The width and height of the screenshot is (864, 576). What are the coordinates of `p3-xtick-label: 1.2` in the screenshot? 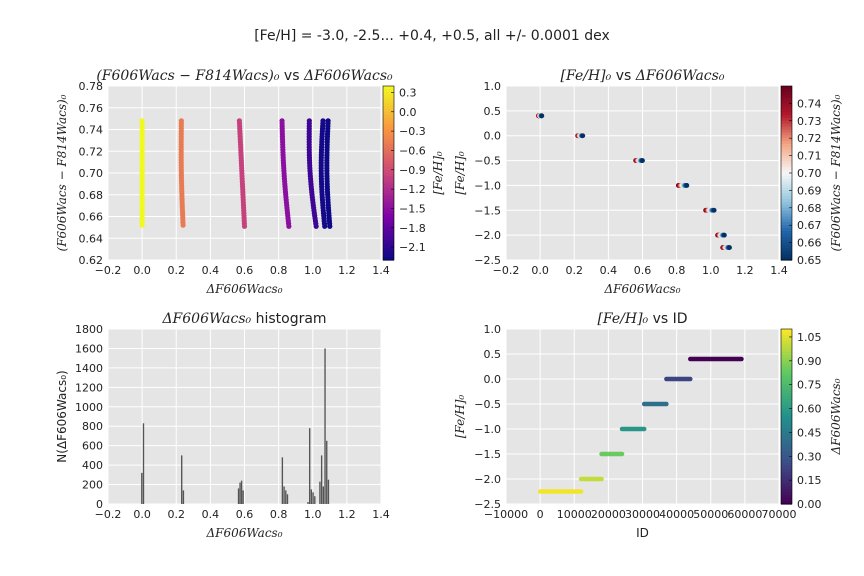 It's located at (347, 514).